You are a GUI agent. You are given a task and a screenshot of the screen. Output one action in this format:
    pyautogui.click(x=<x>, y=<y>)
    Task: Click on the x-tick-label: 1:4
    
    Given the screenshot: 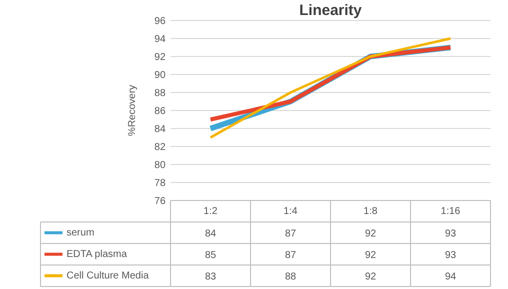 What is the action you would take?
    pyautogui.click(x=291, y=211)
    